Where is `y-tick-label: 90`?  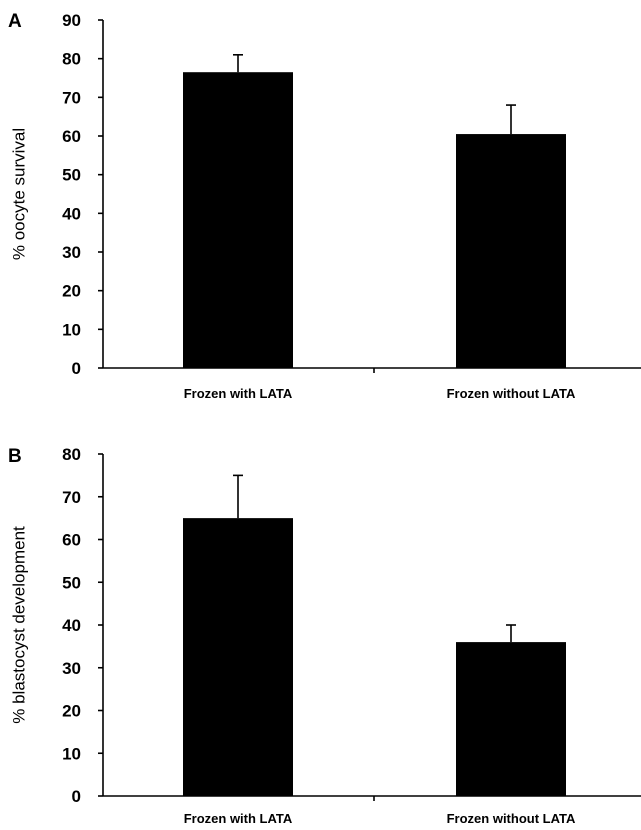
y-tick-label: 90 is located at coordinates (71, 20).